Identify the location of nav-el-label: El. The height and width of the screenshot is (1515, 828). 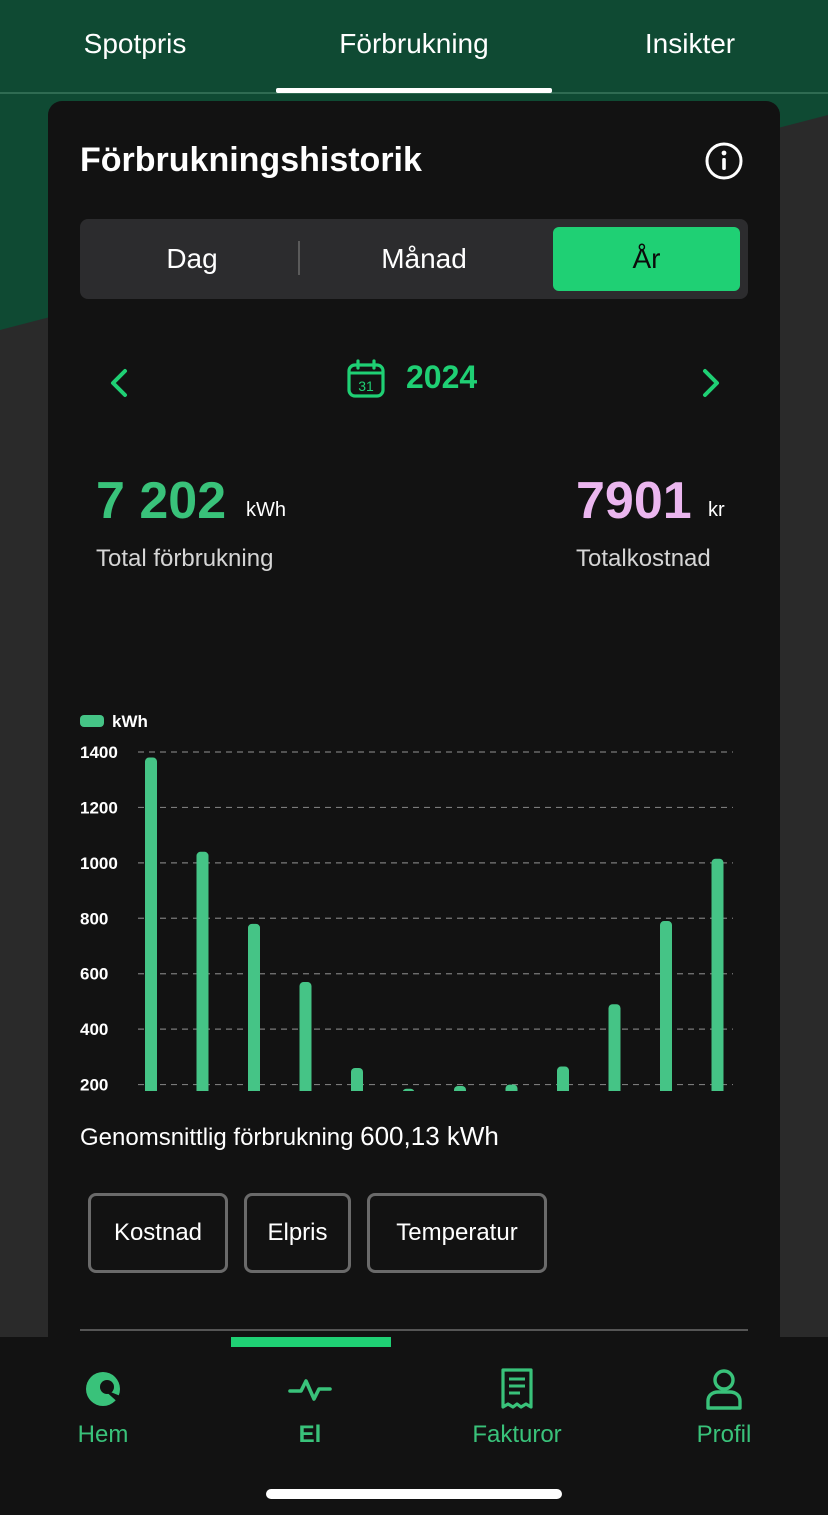
(310, 1434).